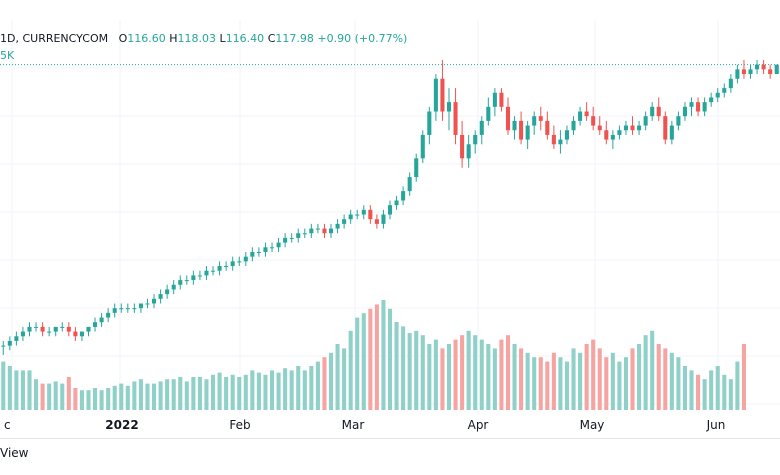  Describe the element at coordinates (478, 425) in the screenshot. I see `x-tick-label-4: Apr` at that location.